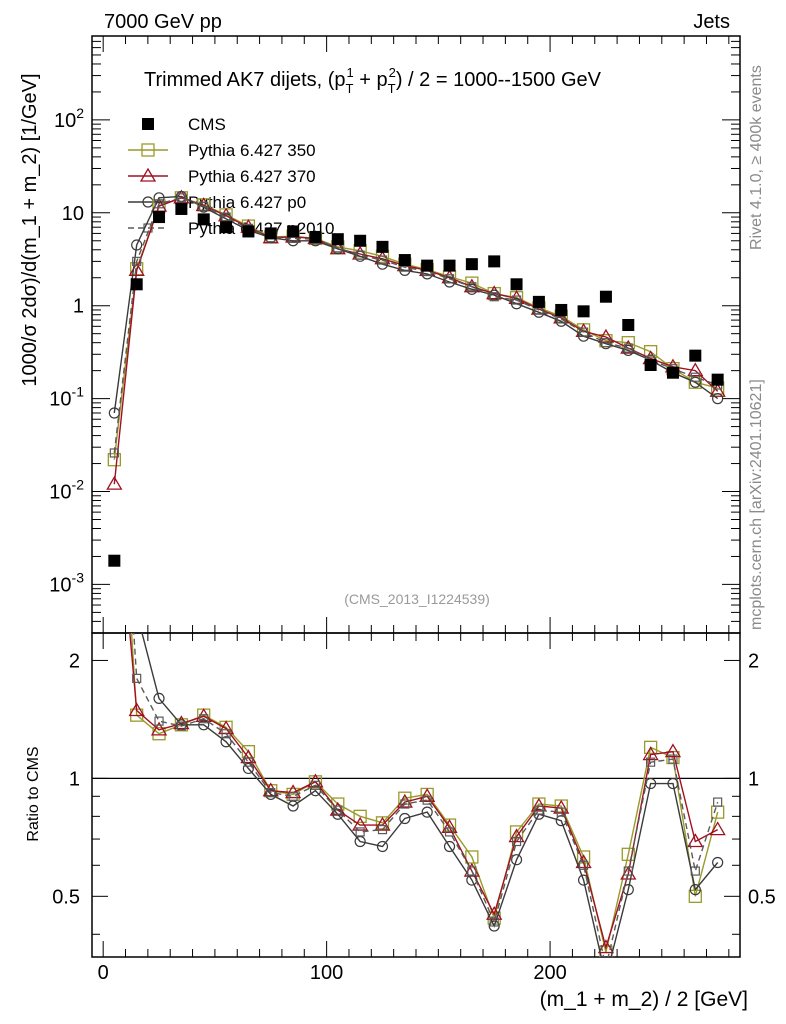 The height and width of the screenshot is (1024, 786). I want to click on x-axis-label: (m_1 + m_2) / 2 [GeV], so click(644, 999).